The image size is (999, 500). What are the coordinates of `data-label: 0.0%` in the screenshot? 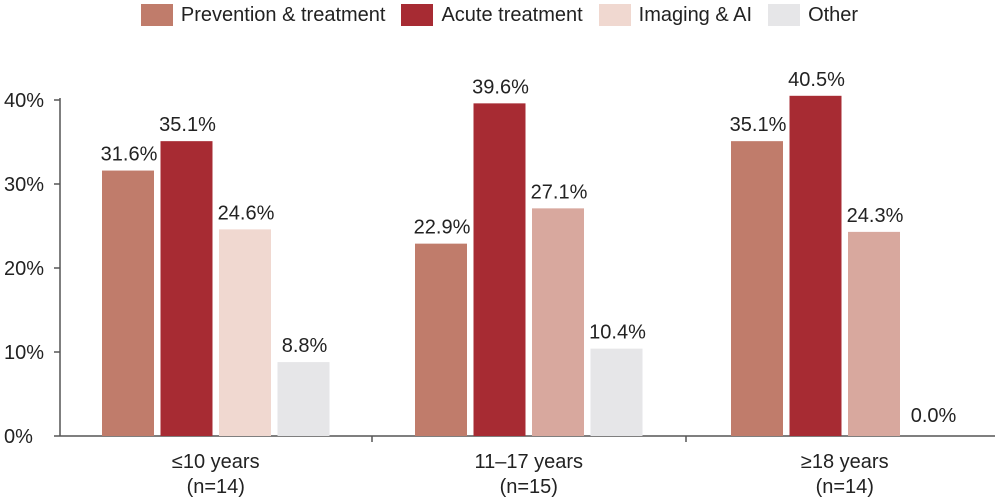 It's located at (934, 416).